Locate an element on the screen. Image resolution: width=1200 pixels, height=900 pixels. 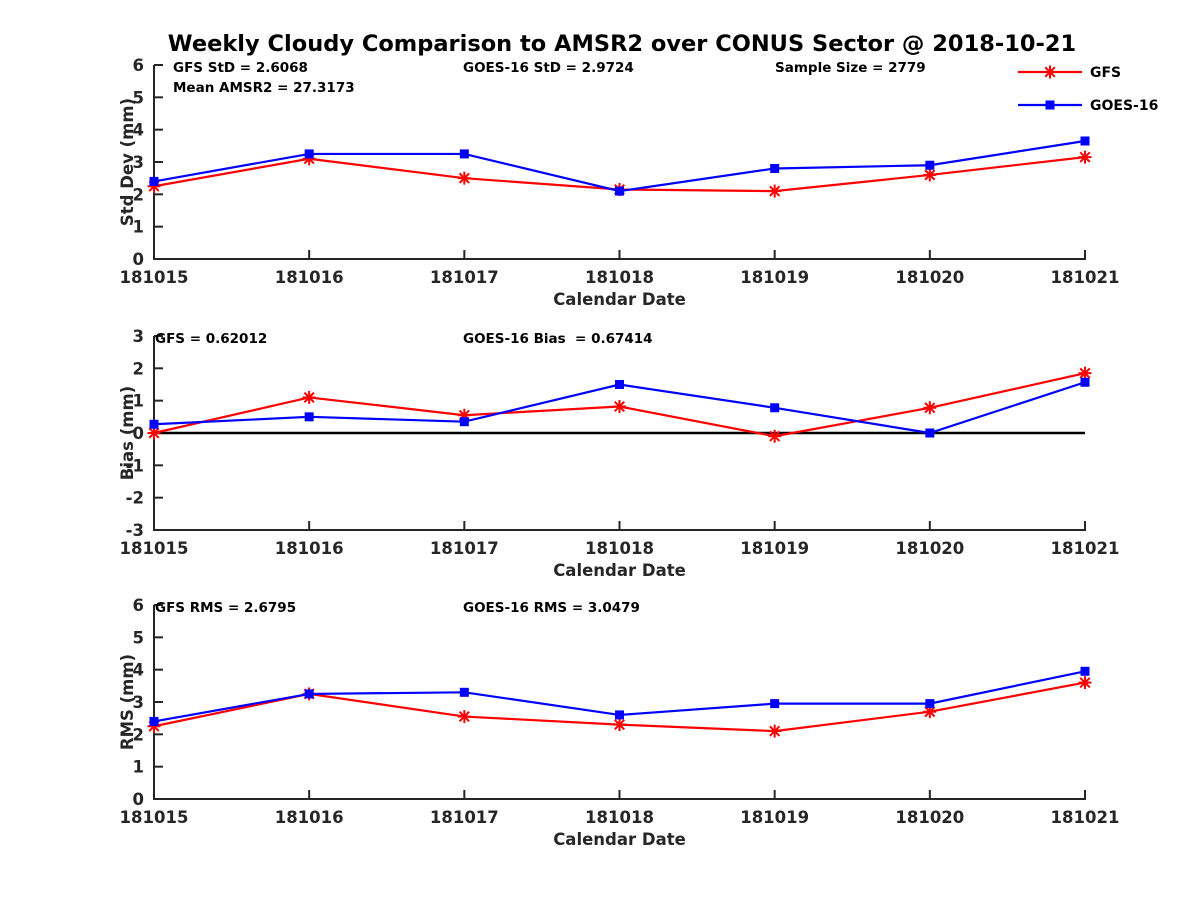
y-axis-label: Bias (mm) is located at coordinates (127, 433).